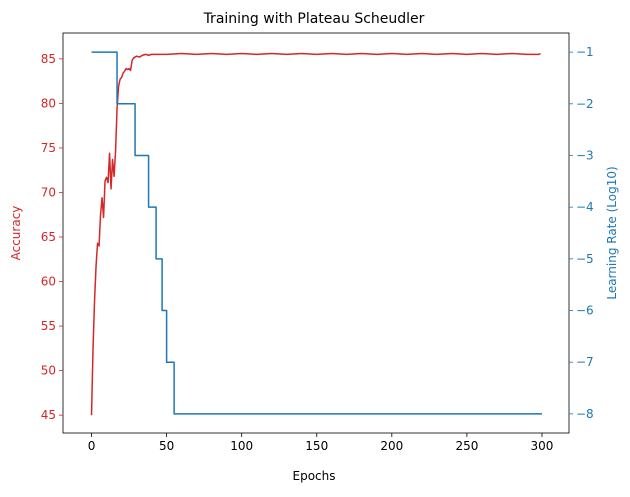  Describe the element at coordinates (585, 104) in the screenshot. I see `y-right-tick-label: −2` at that location.